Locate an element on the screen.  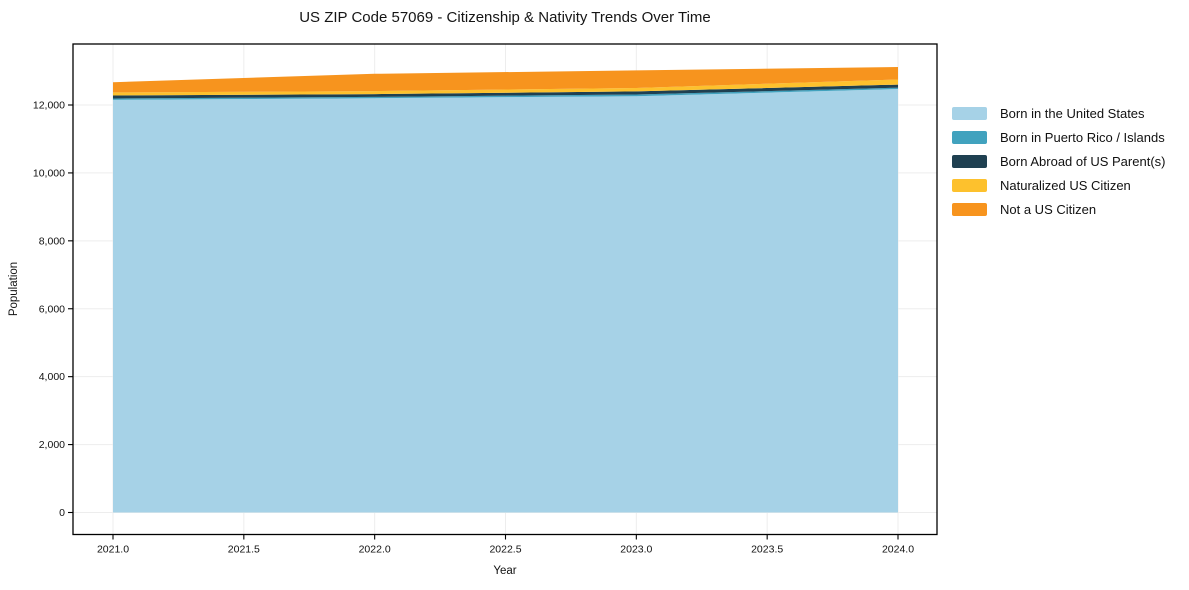
y-tick-label: 4,000 is located at coordinates (52, 377).